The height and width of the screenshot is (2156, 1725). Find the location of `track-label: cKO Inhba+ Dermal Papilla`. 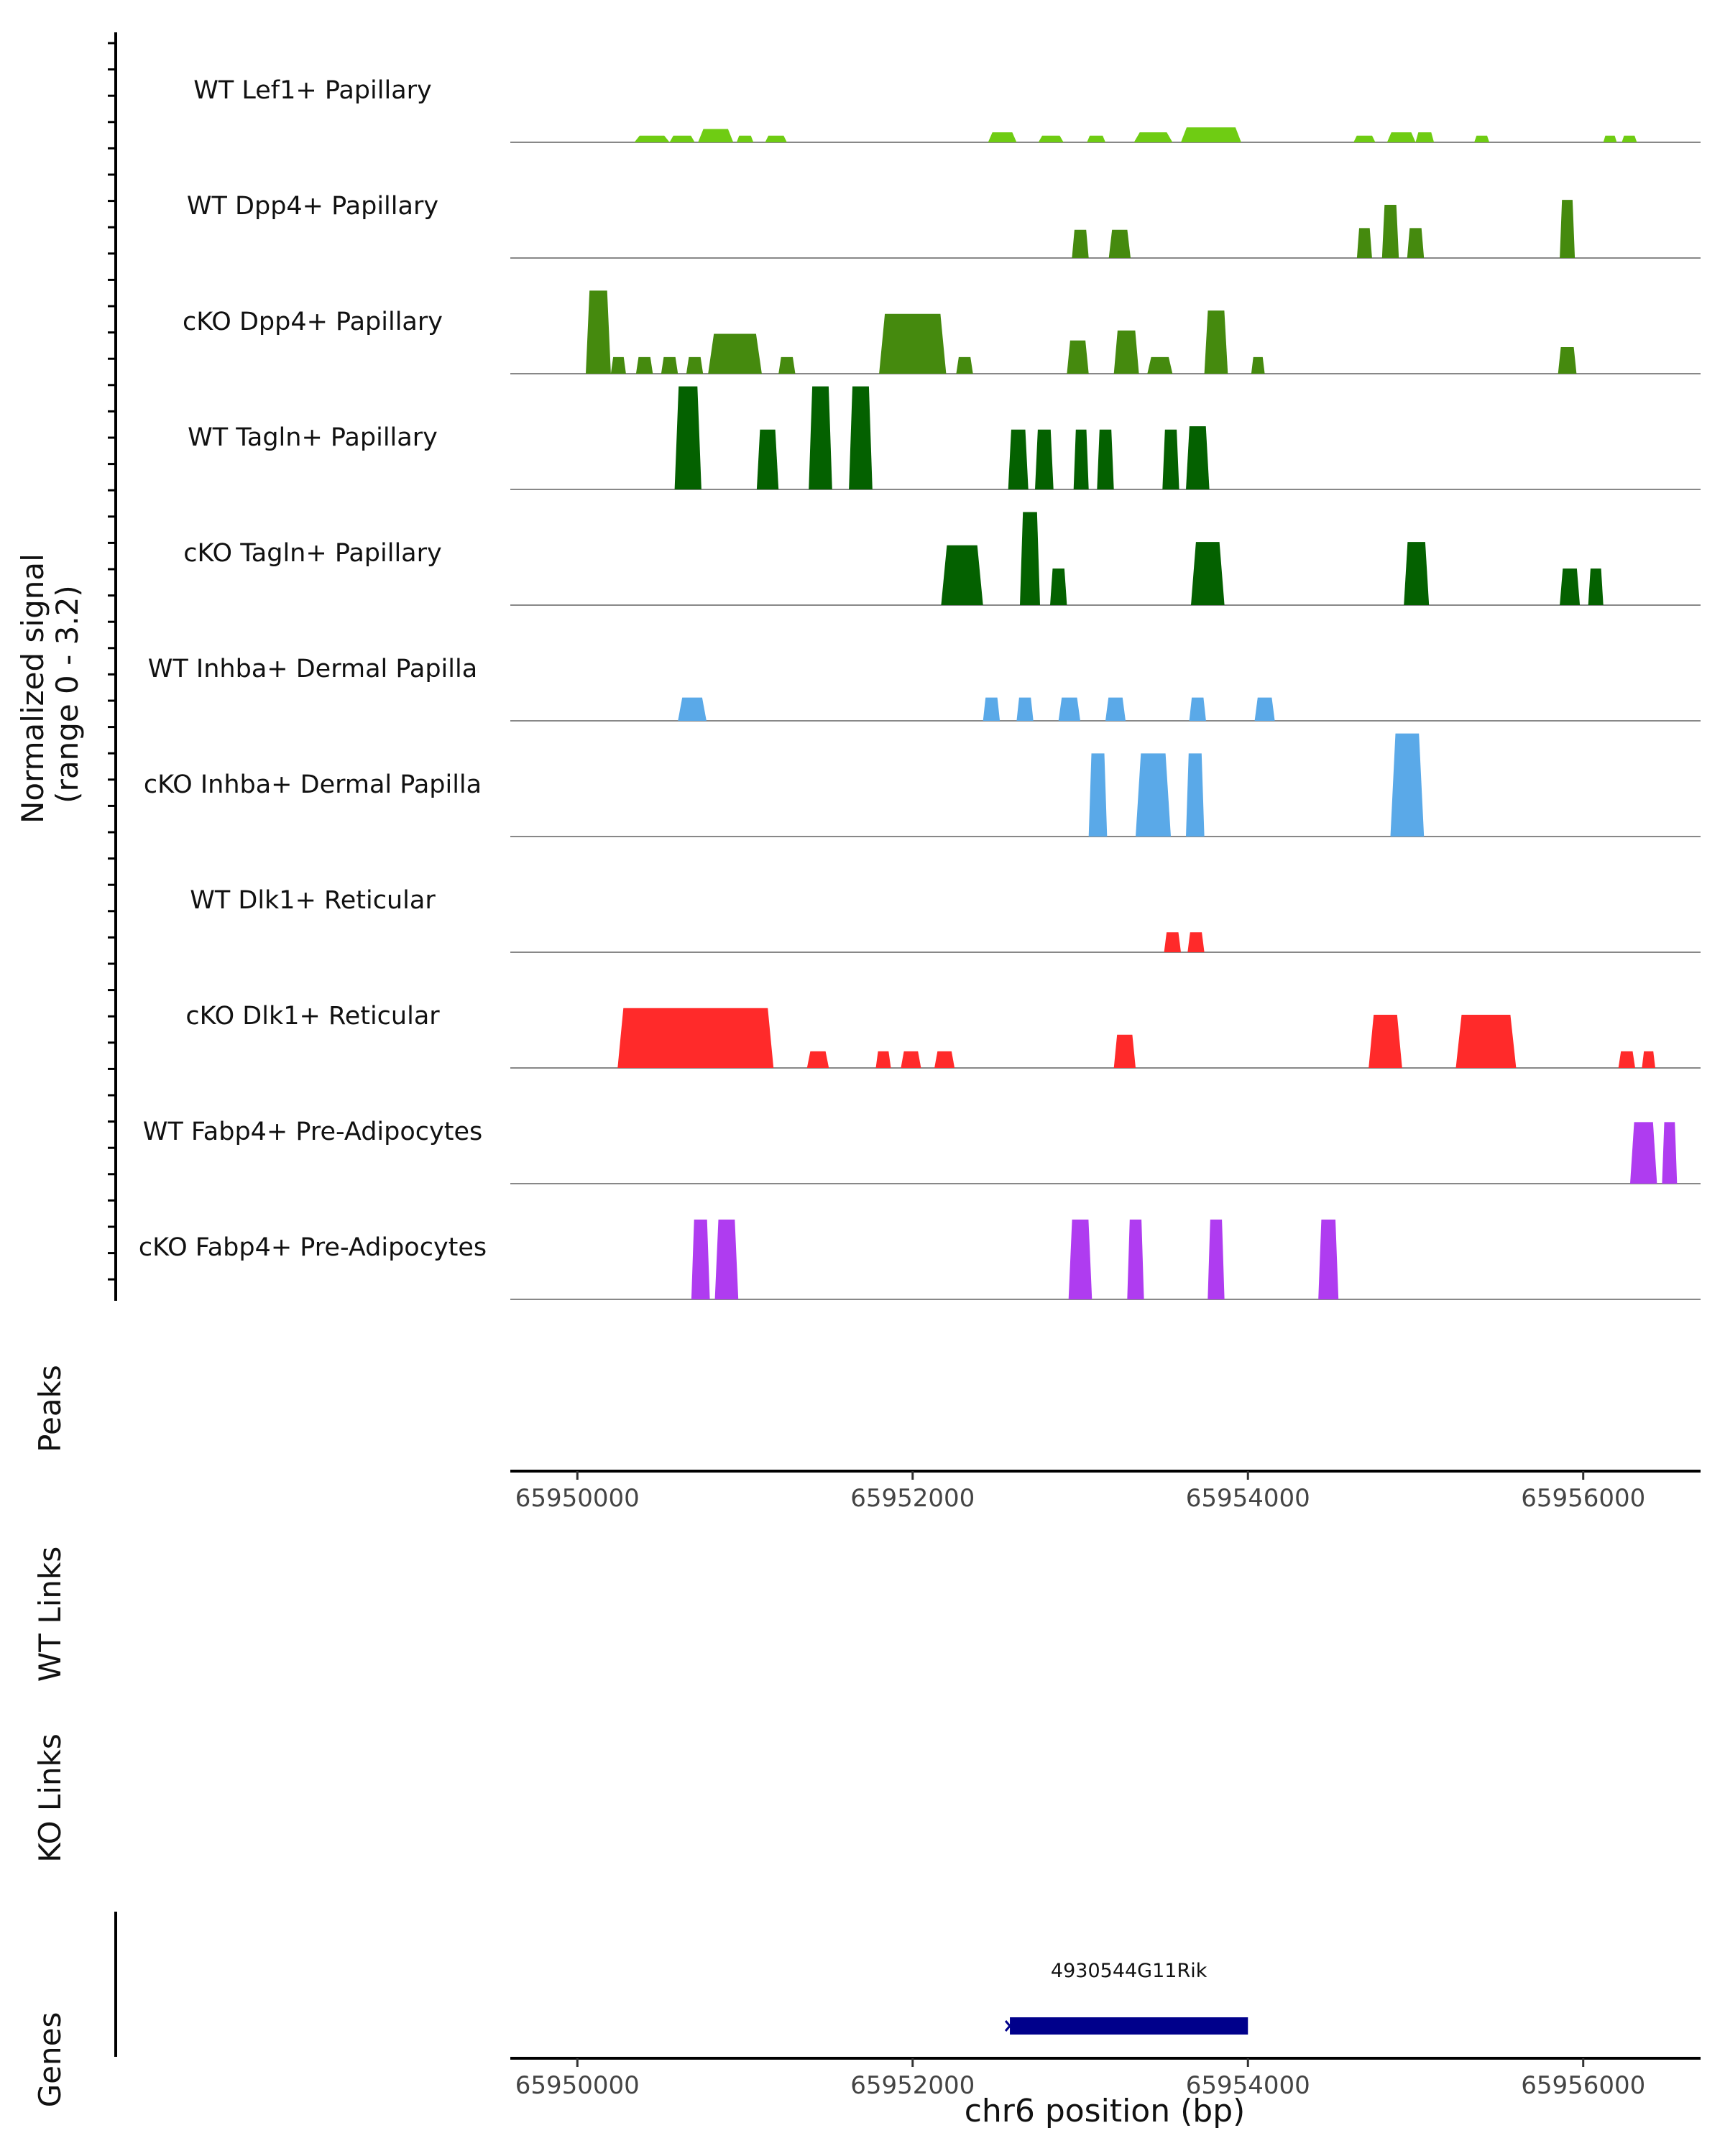

track-label: cKO Inhba+ Dermal Papilla is located at coordinates (312, 784).